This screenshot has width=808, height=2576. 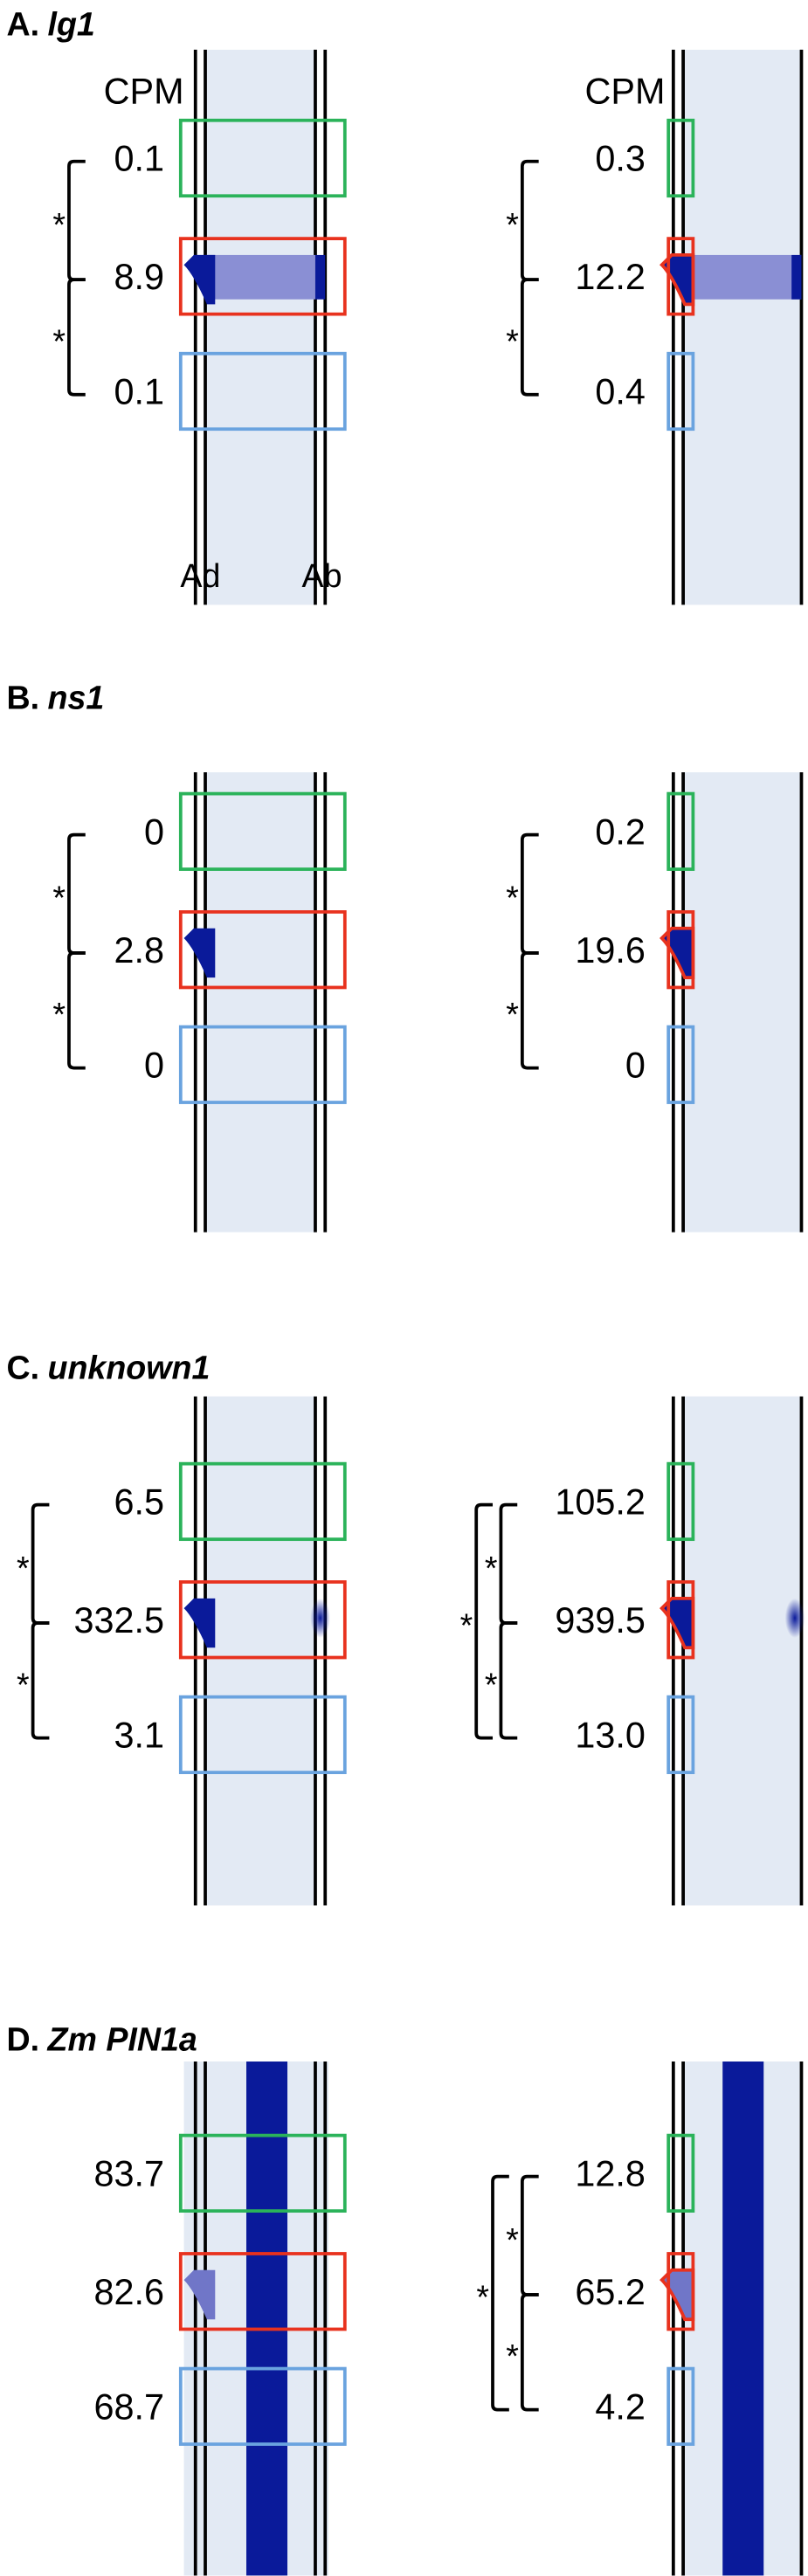 What do you see at coordinates (119, 1620) in the screenshot?
I see `cpm-value: 332.5` at bounding box center [119, 1620].